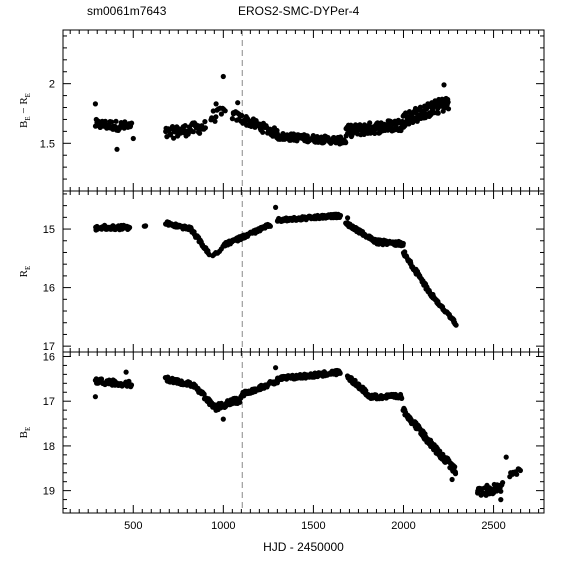 The width and height of the screenshot is (574, 574). What do you see at coordinates (49, 357) in the screenshot?
I see `b-magnitude-ytick-label: 16` at bounding box center [49, 357].